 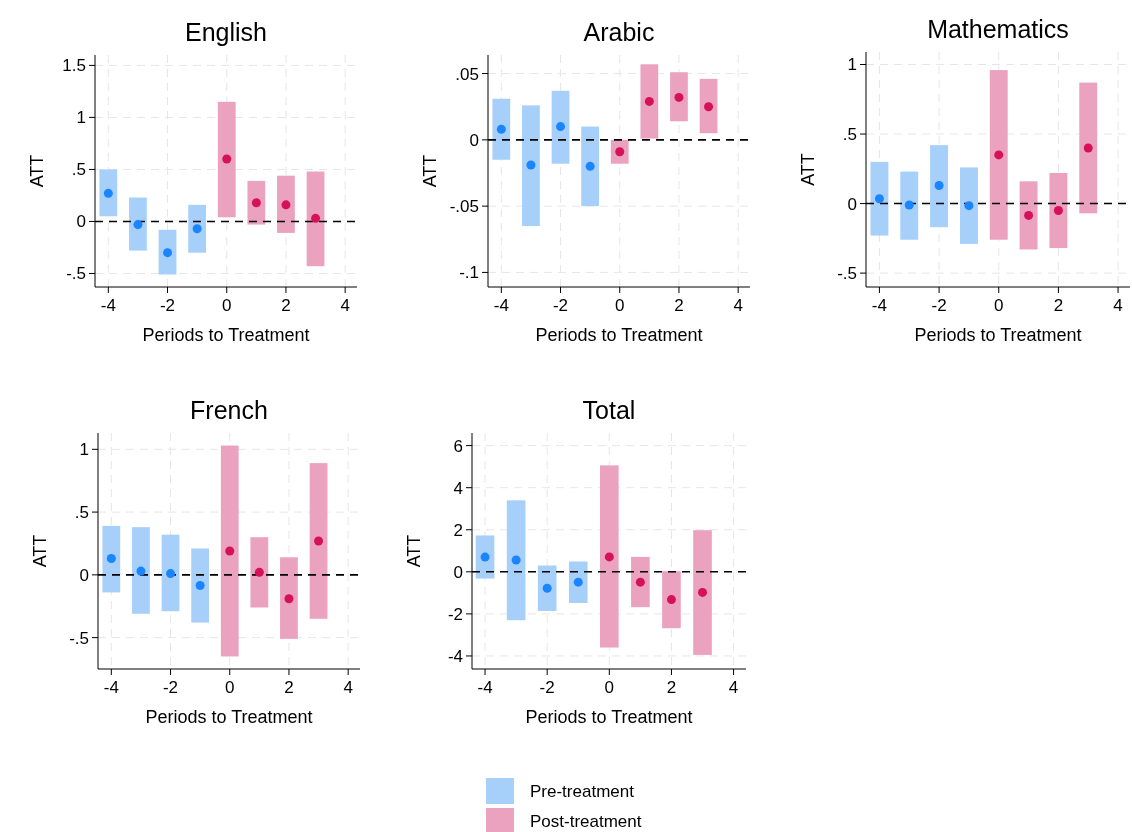 I want to click on legend-label: Pre-treatment, so click(x=582, y=791).